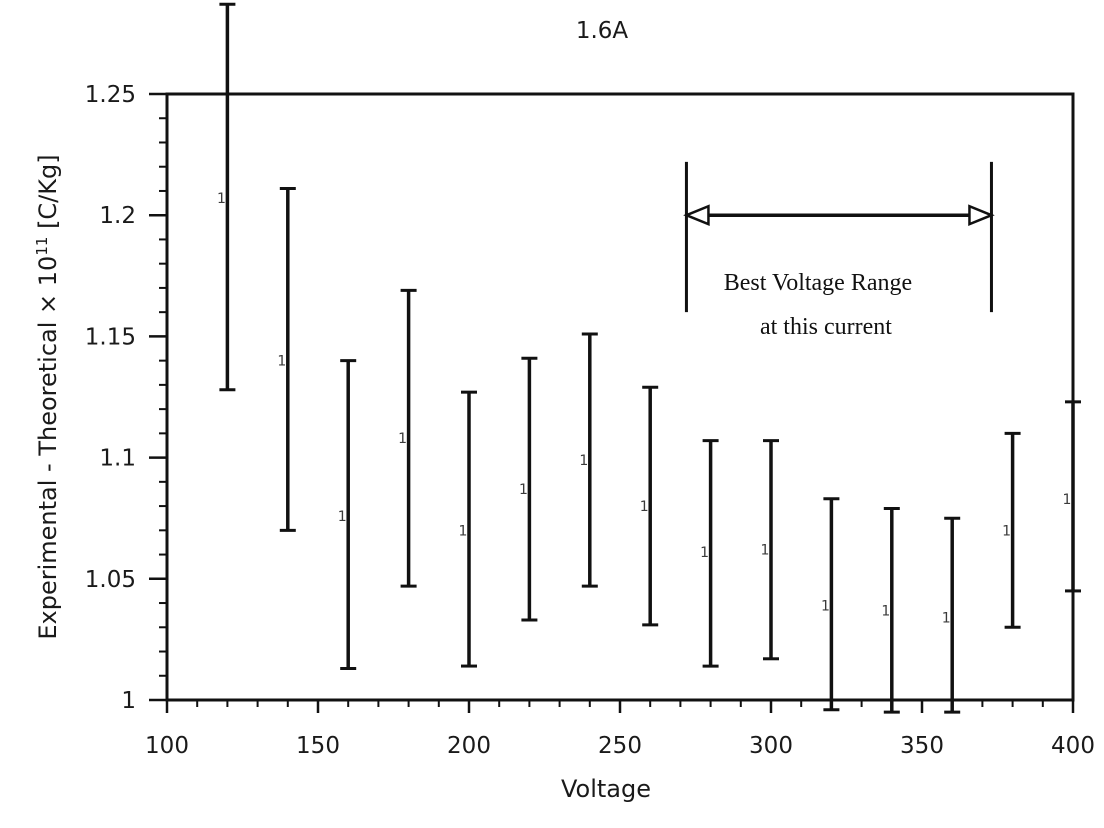  Describe the element at coordinates (48, 195) in the screenshot. I see `y-axis-title-suffix: [C/Kg]` at that location.